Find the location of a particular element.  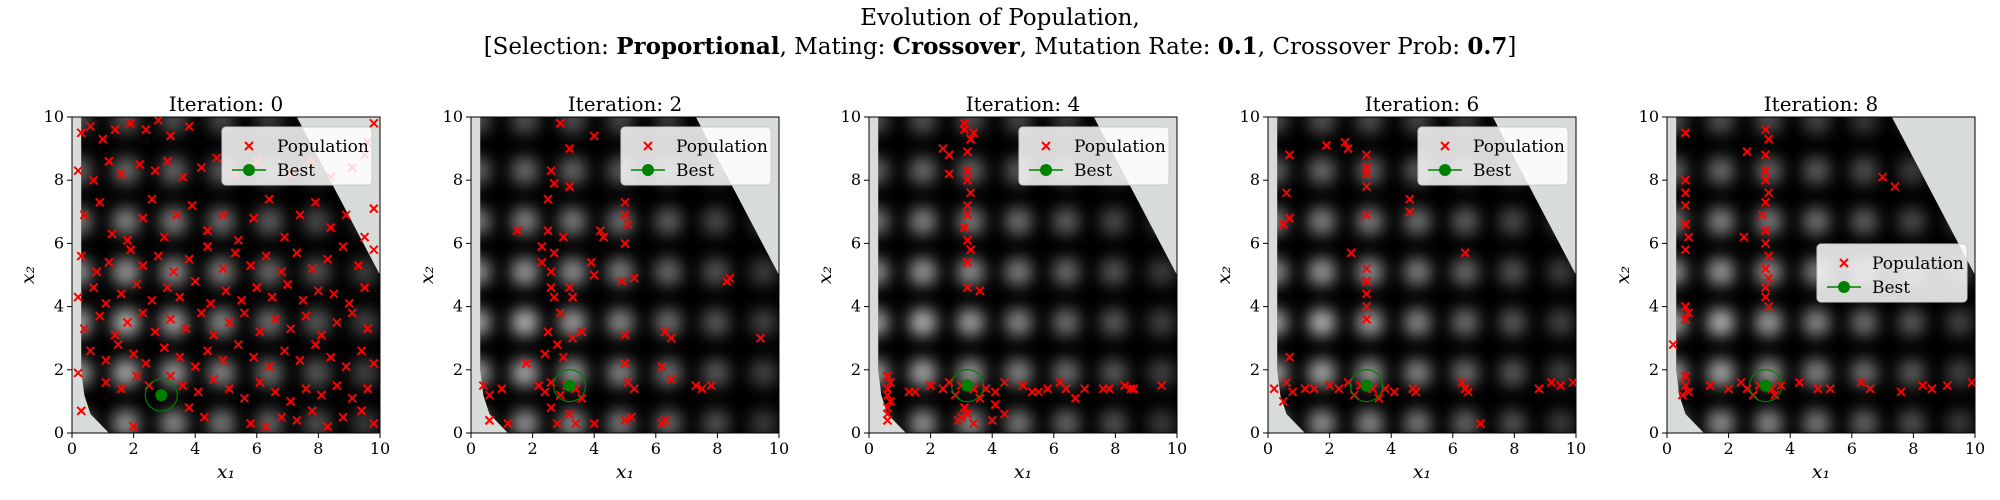

y-tick-label: 8 is located at coordinates (59, 179).